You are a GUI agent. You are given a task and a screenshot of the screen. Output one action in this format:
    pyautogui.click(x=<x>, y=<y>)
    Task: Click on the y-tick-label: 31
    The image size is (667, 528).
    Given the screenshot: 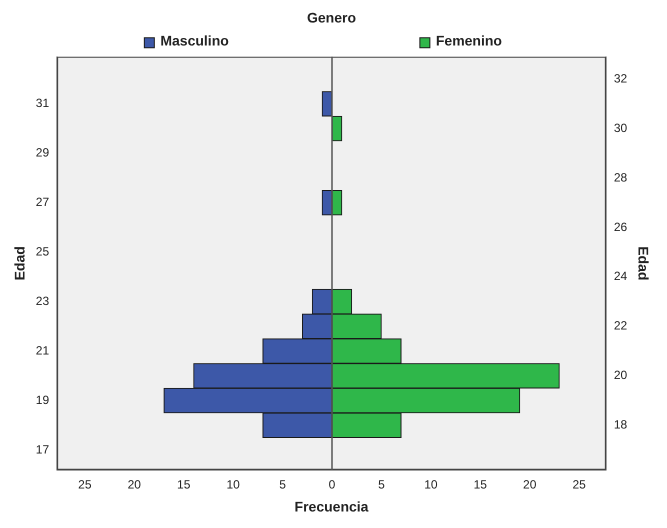 What is the action you would take?
    pyautogui.click(x=43, y=103)
    